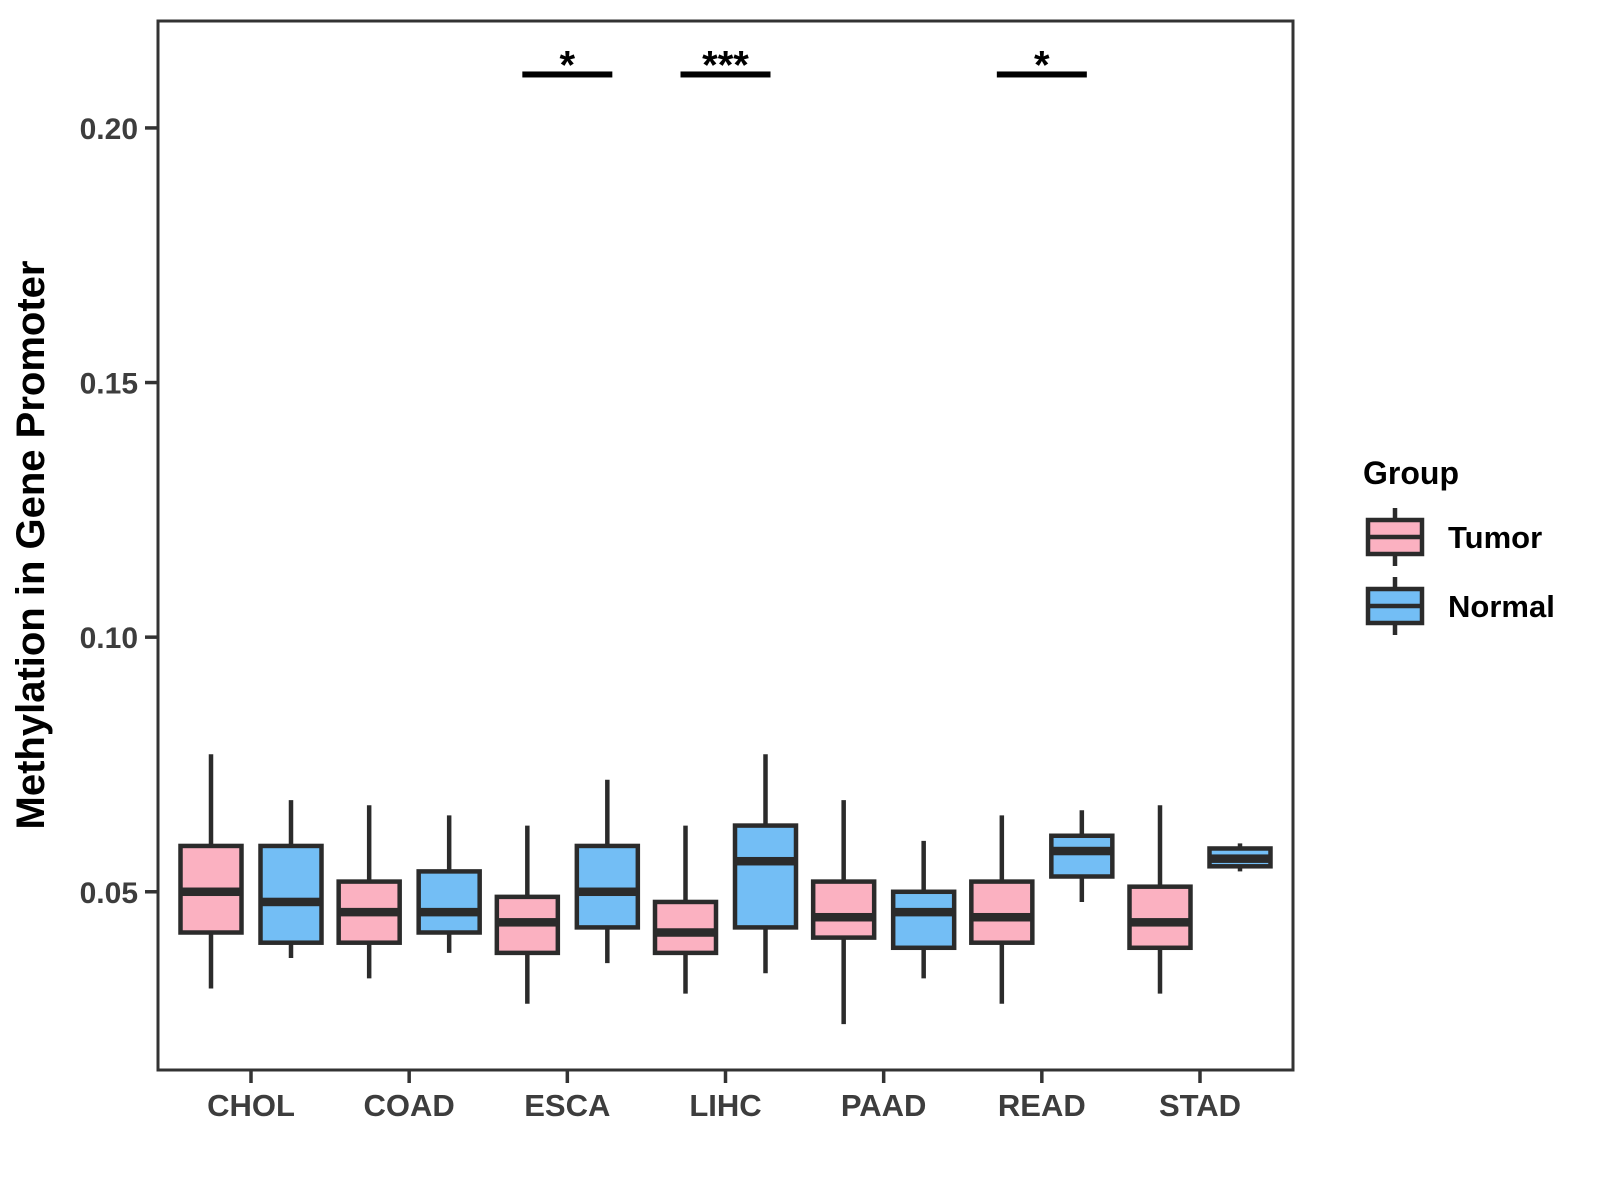  I want to click on sig-label-ESCA: *, so click(568, 65).